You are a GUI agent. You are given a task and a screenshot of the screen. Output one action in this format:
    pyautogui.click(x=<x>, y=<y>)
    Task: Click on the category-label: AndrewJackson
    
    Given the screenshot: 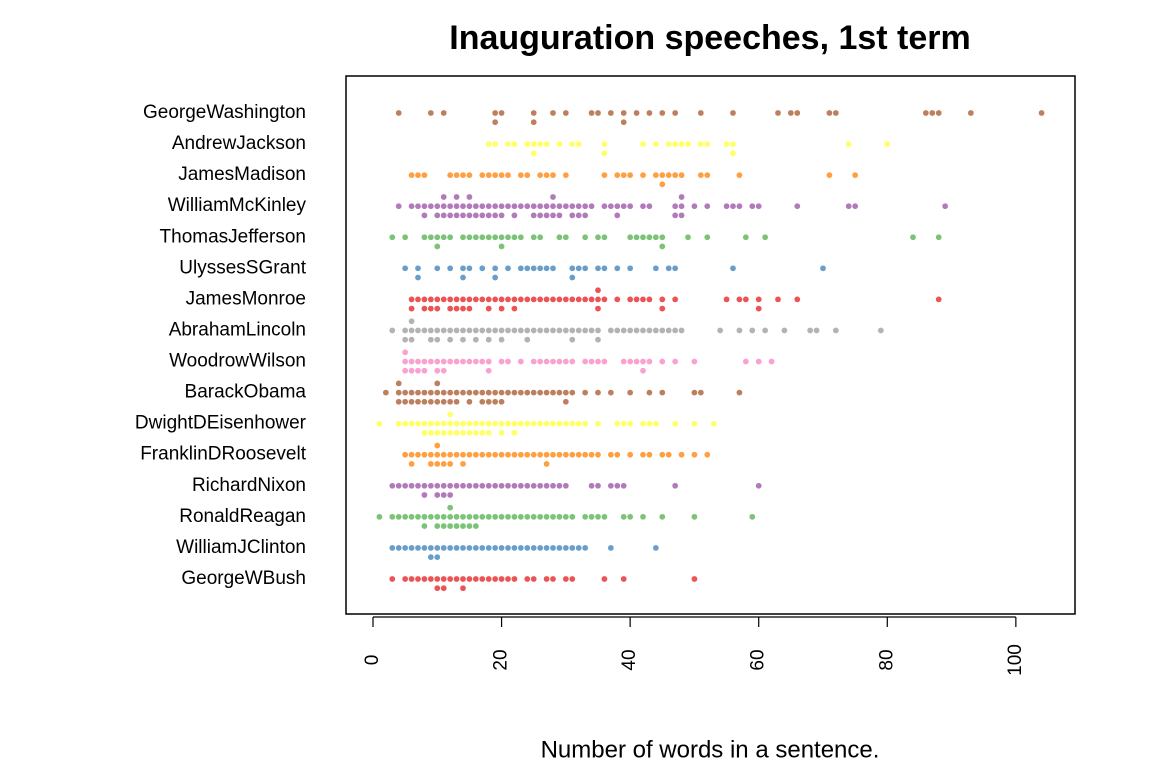 What is the action you would take?
    pyautogui.click(x=239, y=143)
    